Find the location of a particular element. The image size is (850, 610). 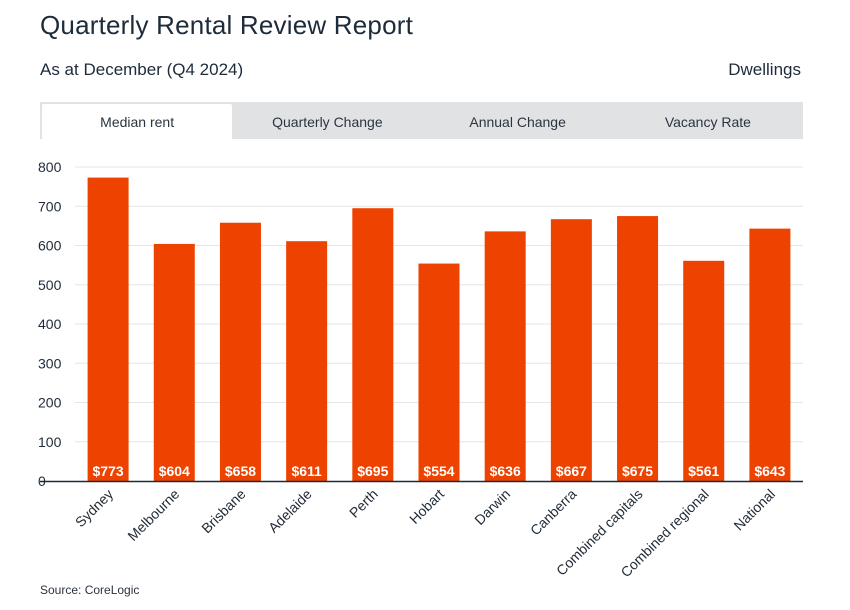

bar-data-label: $561 is located at coordinates (703, 471).